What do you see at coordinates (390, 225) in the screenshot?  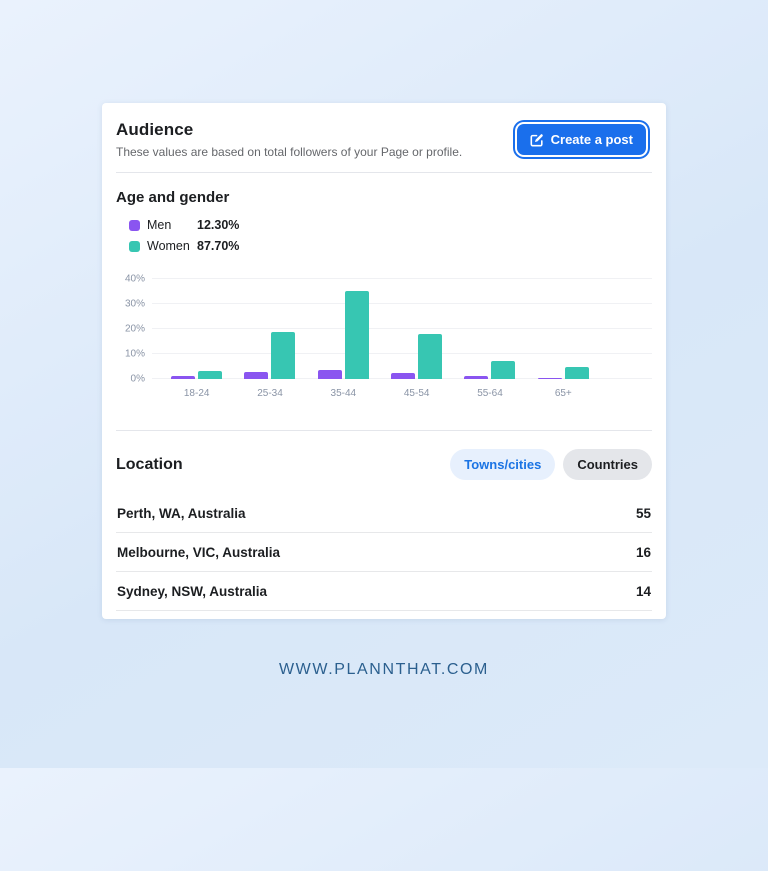 I see `legend-item-men: Men 12.30%` at bounding box center [390, 225].